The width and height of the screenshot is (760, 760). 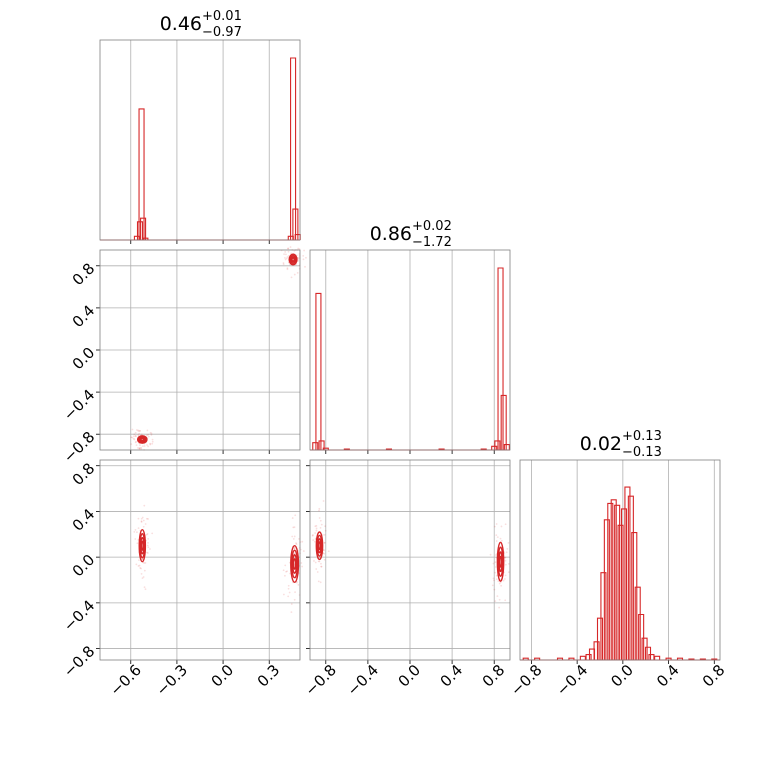 I want to click on x-tick-label: 0.0, so click(x=223, y=676).